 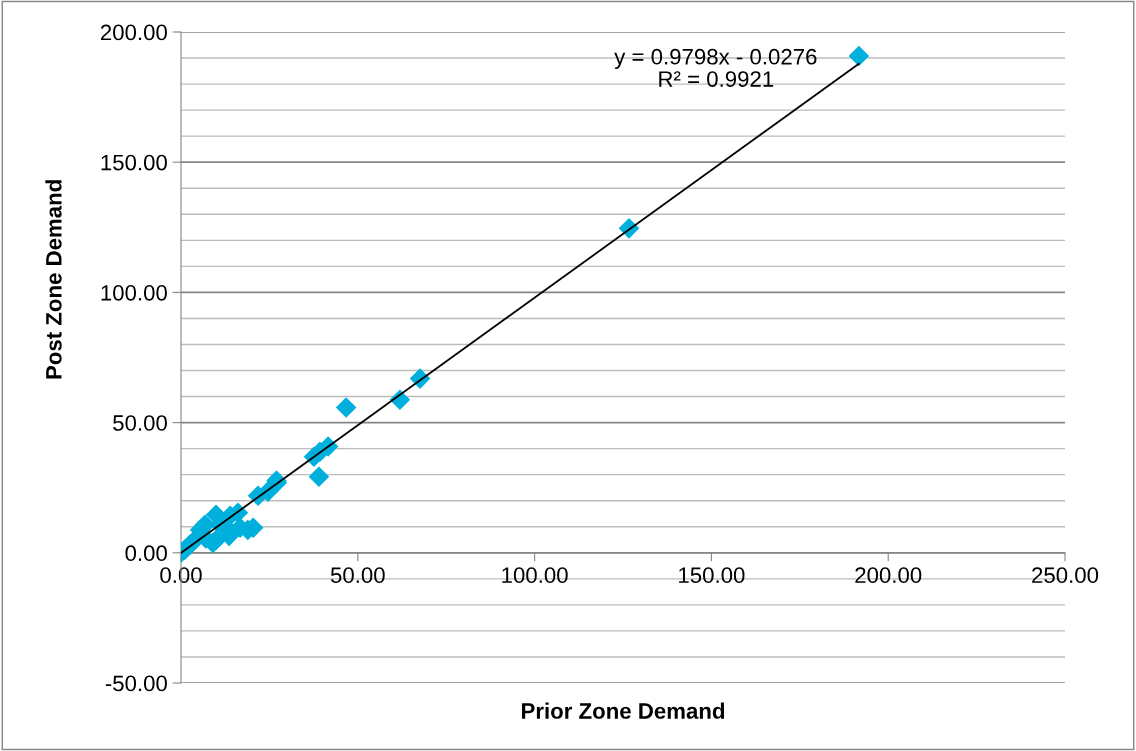 What do you see at coordinates (357, 575) in the screenshot?
I see `x-tick-label: 50.00` at bounding box center [357, 575].